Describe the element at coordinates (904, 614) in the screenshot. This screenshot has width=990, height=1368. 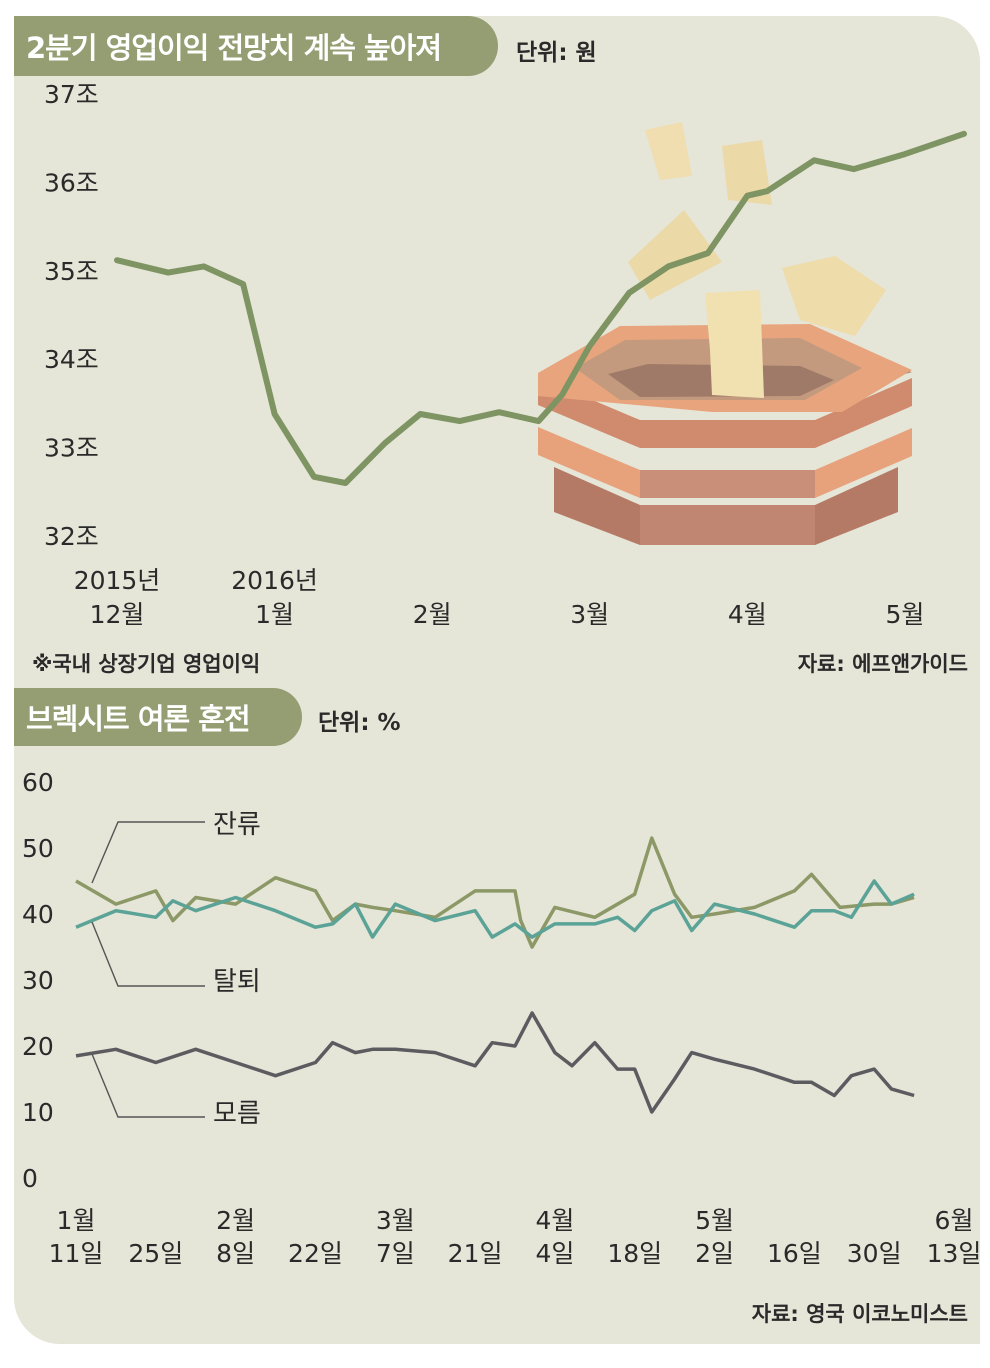
I see `x-tick-label: 5월` at that location.